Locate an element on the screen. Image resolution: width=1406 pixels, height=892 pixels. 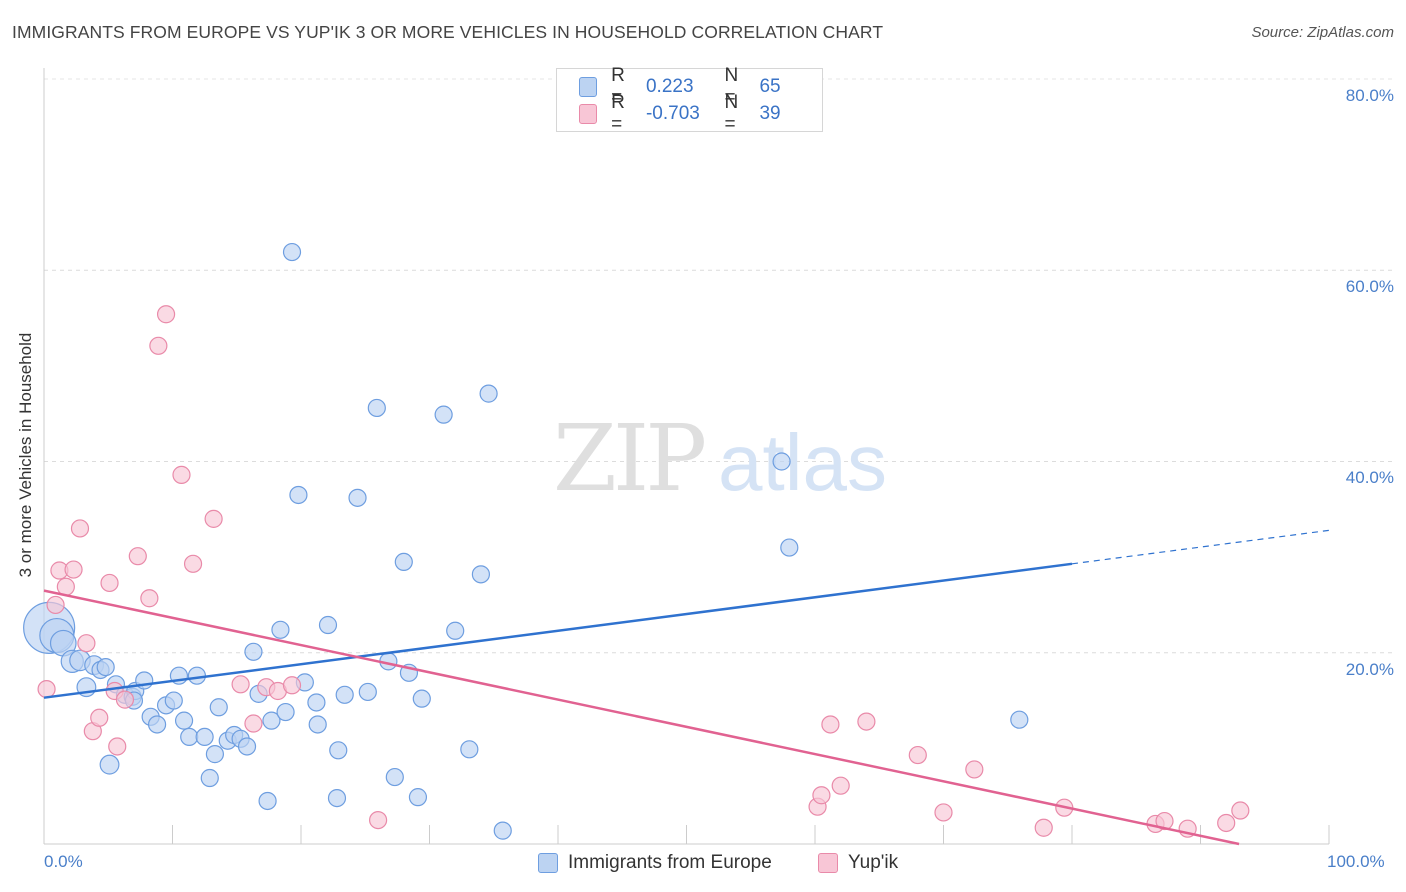
bottom-legend-label-yupik: Yup'ik is located at coordinates (873, 862).